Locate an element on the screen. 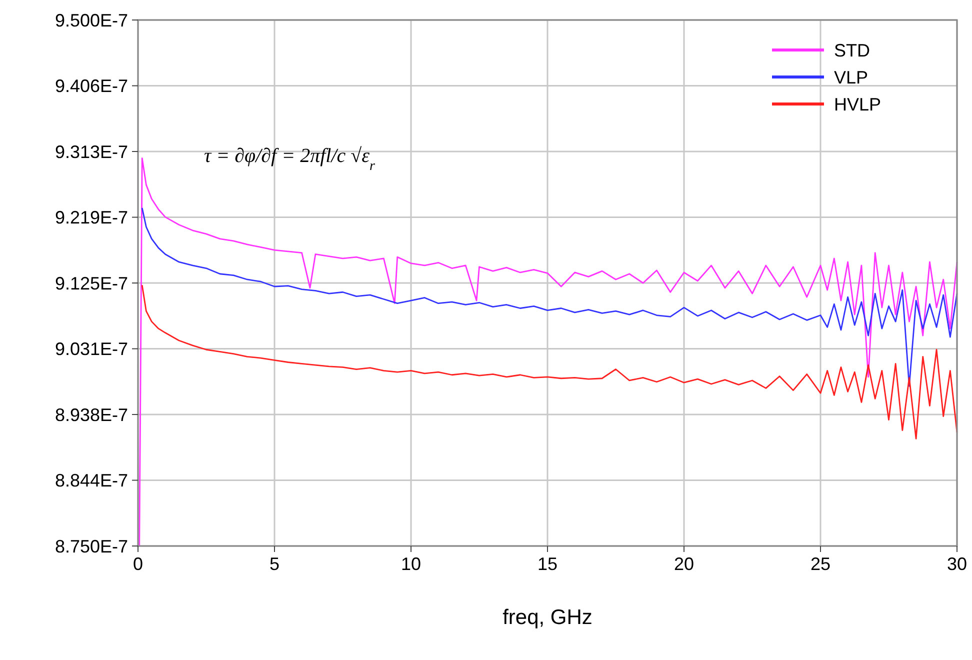 This screenshot has height=660, width=972. y-tick-label: 9.500E-7 is located at coordinates (91, 20).